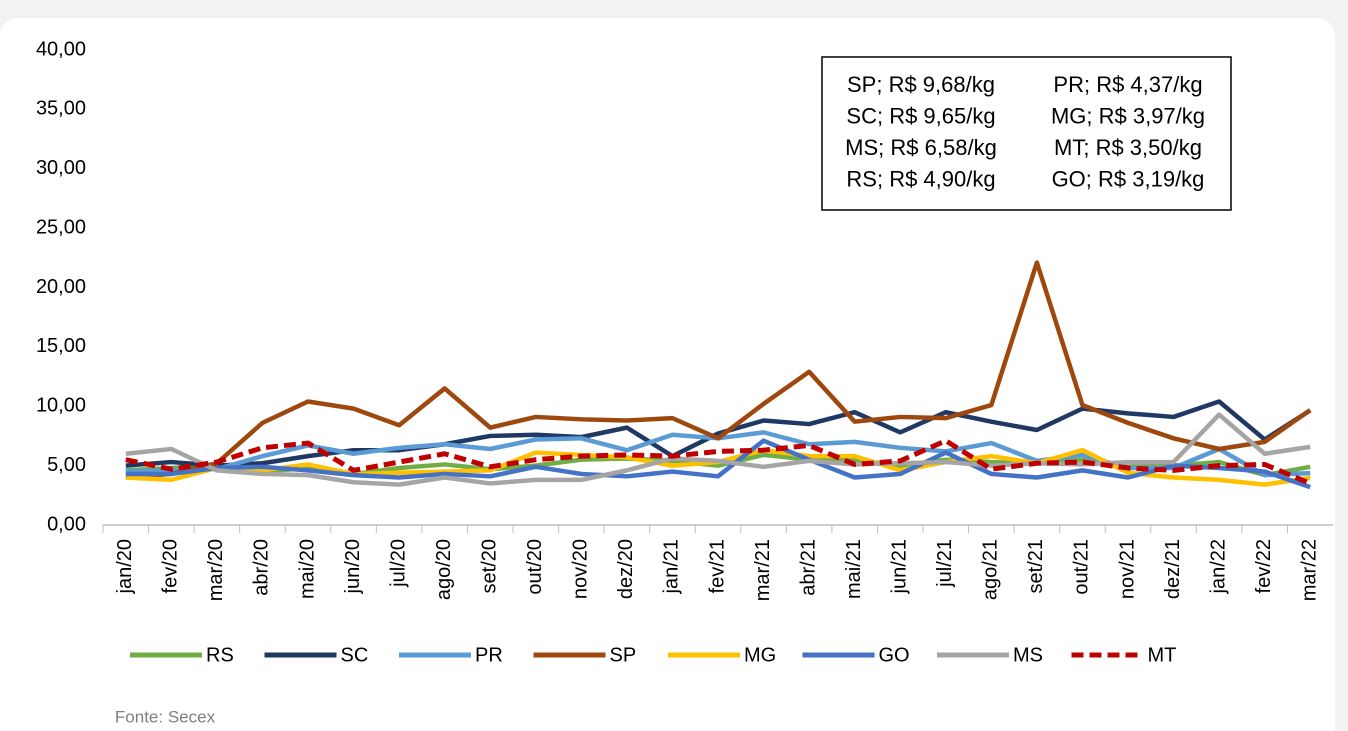  I want to click on legend-label: MS, so click(1028, 655).